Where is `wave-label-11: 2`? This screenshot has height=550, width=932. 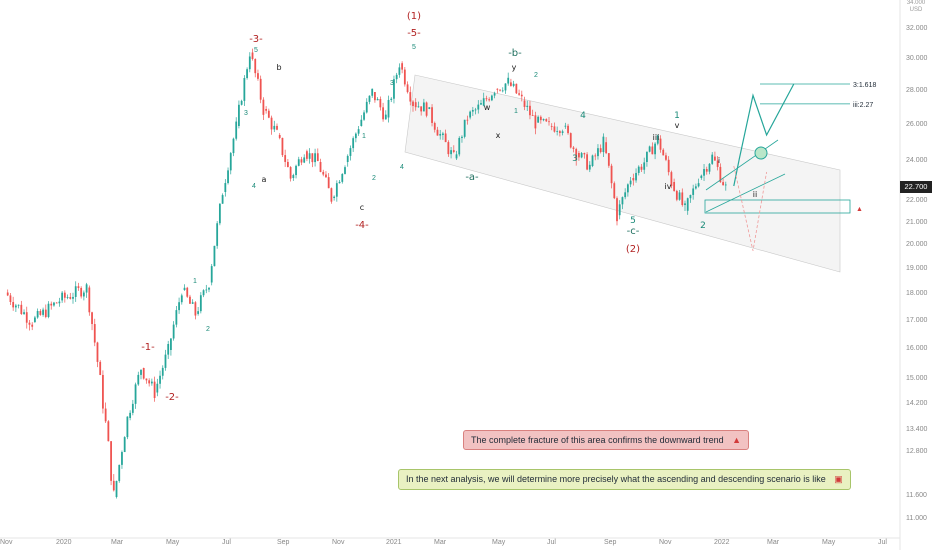
wave-label-11: 2 is located at coordinates (703, 226).